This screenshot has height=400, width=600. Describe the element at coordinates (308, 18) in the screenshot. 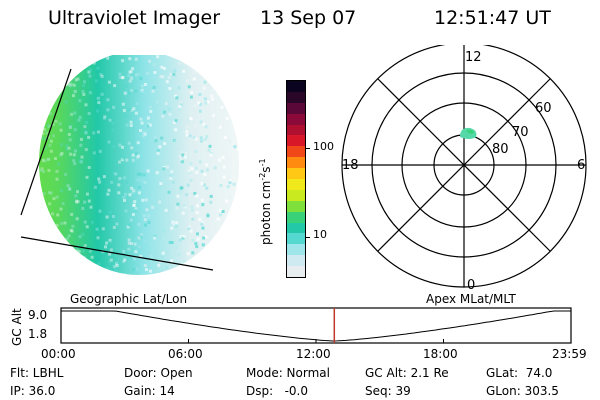

I see `date-label: 13 Sep 07` at that location.